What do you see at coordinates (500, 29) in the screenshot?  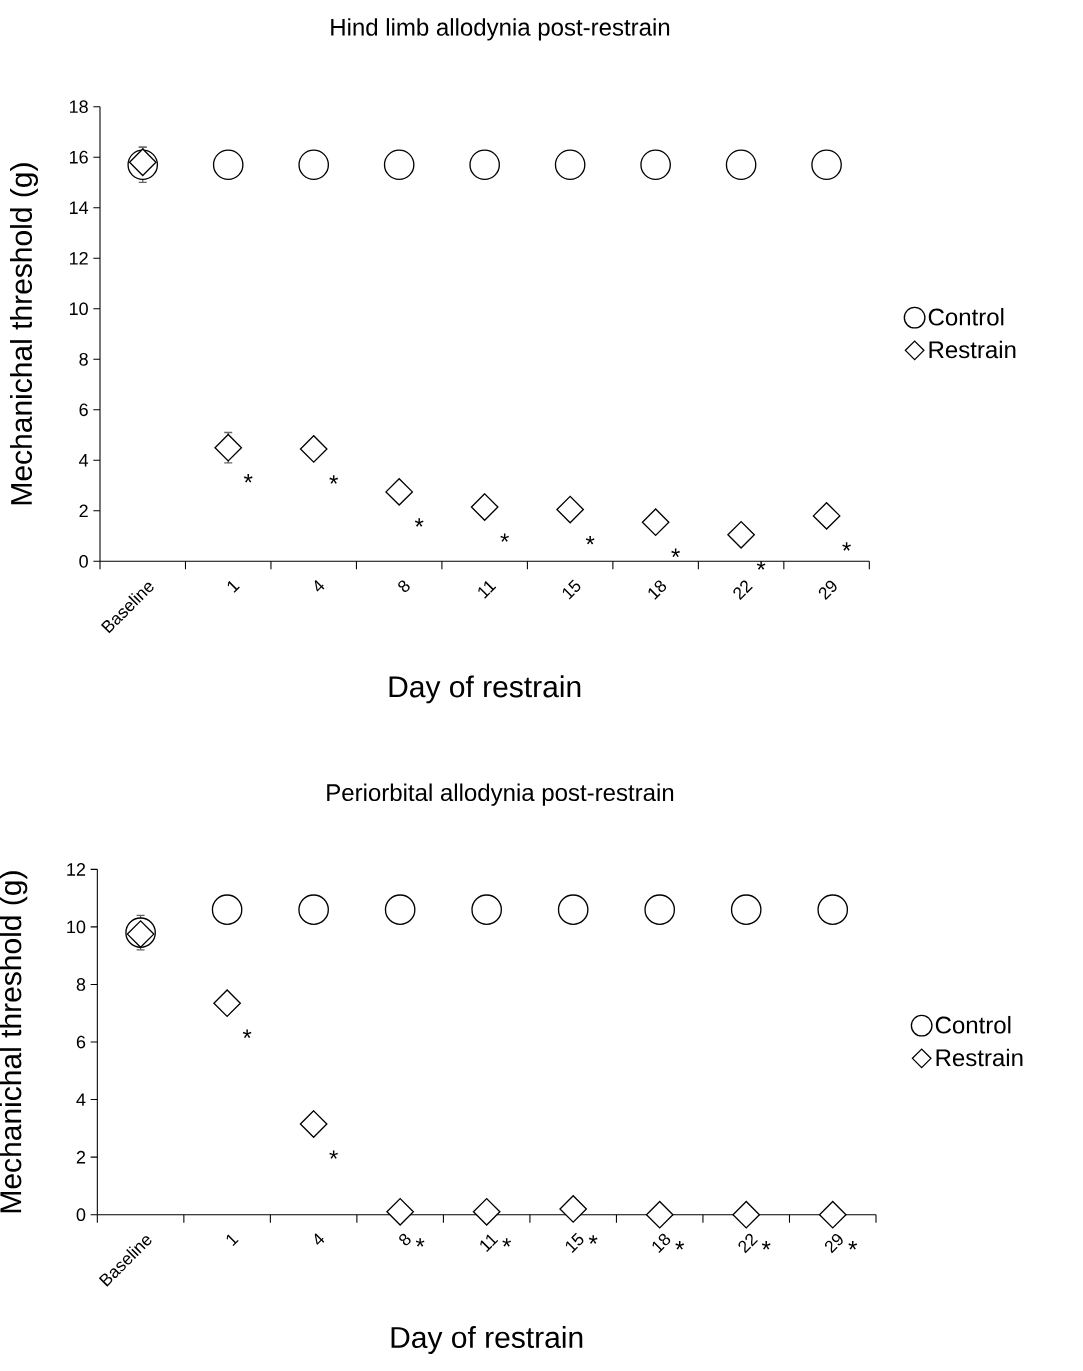 I see `chart-title: Hind limb allodynia post-restrain` at bounding box center [500, 29].